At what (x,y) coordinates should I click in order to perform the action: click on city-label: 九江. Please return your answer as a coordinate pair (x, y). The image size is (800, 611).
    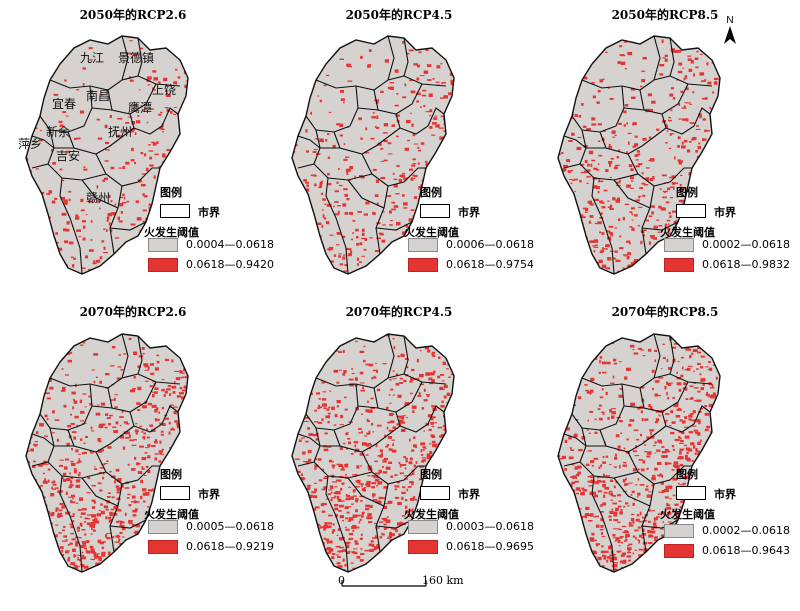
    Looking at the image, I should click on (92, 58).